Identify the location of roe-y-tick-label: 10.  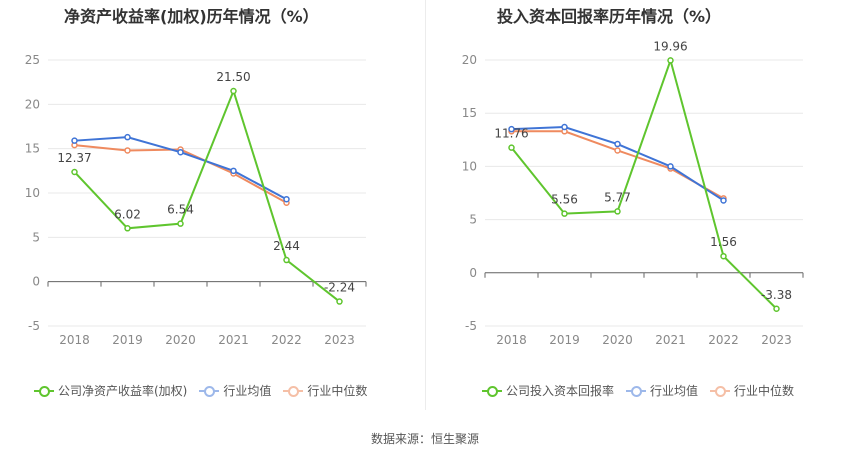
(32, 193).